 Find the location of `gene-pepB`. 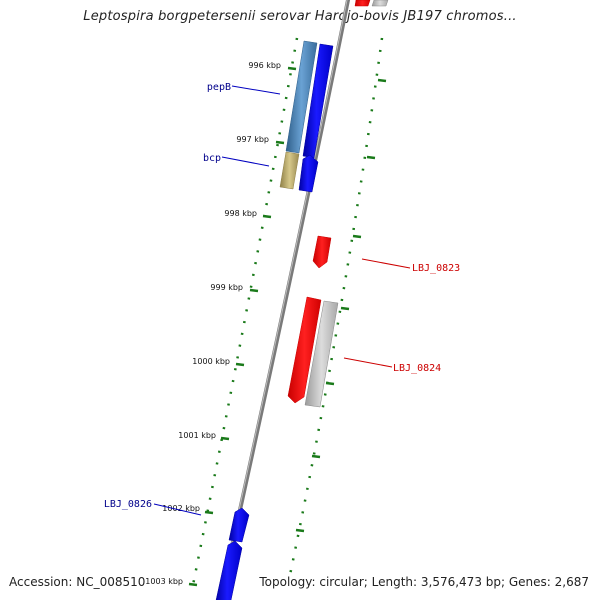

gene-pepB is located at coordinates (301, 97).